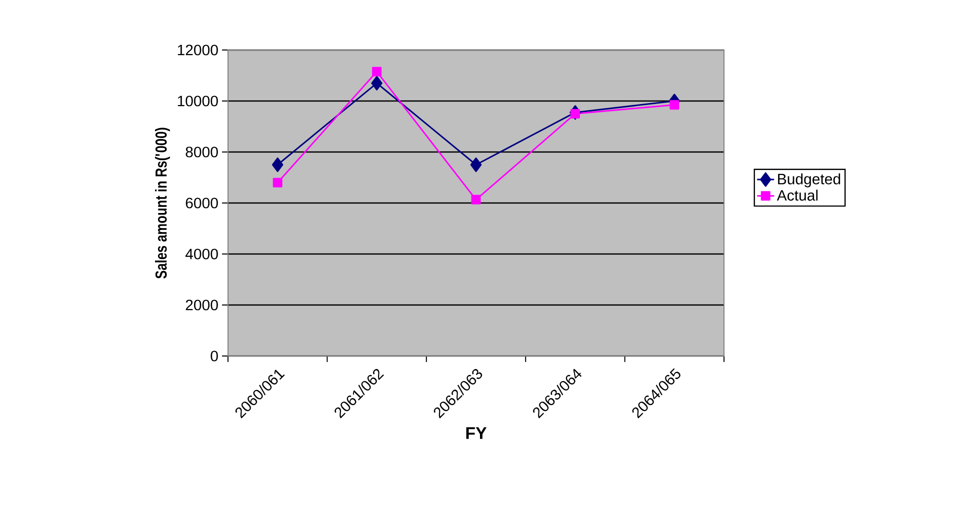 Image resolution: width=975 pixels, height=507 pixels. I want to click on y-tick-label: 10000, so click(198, 101).